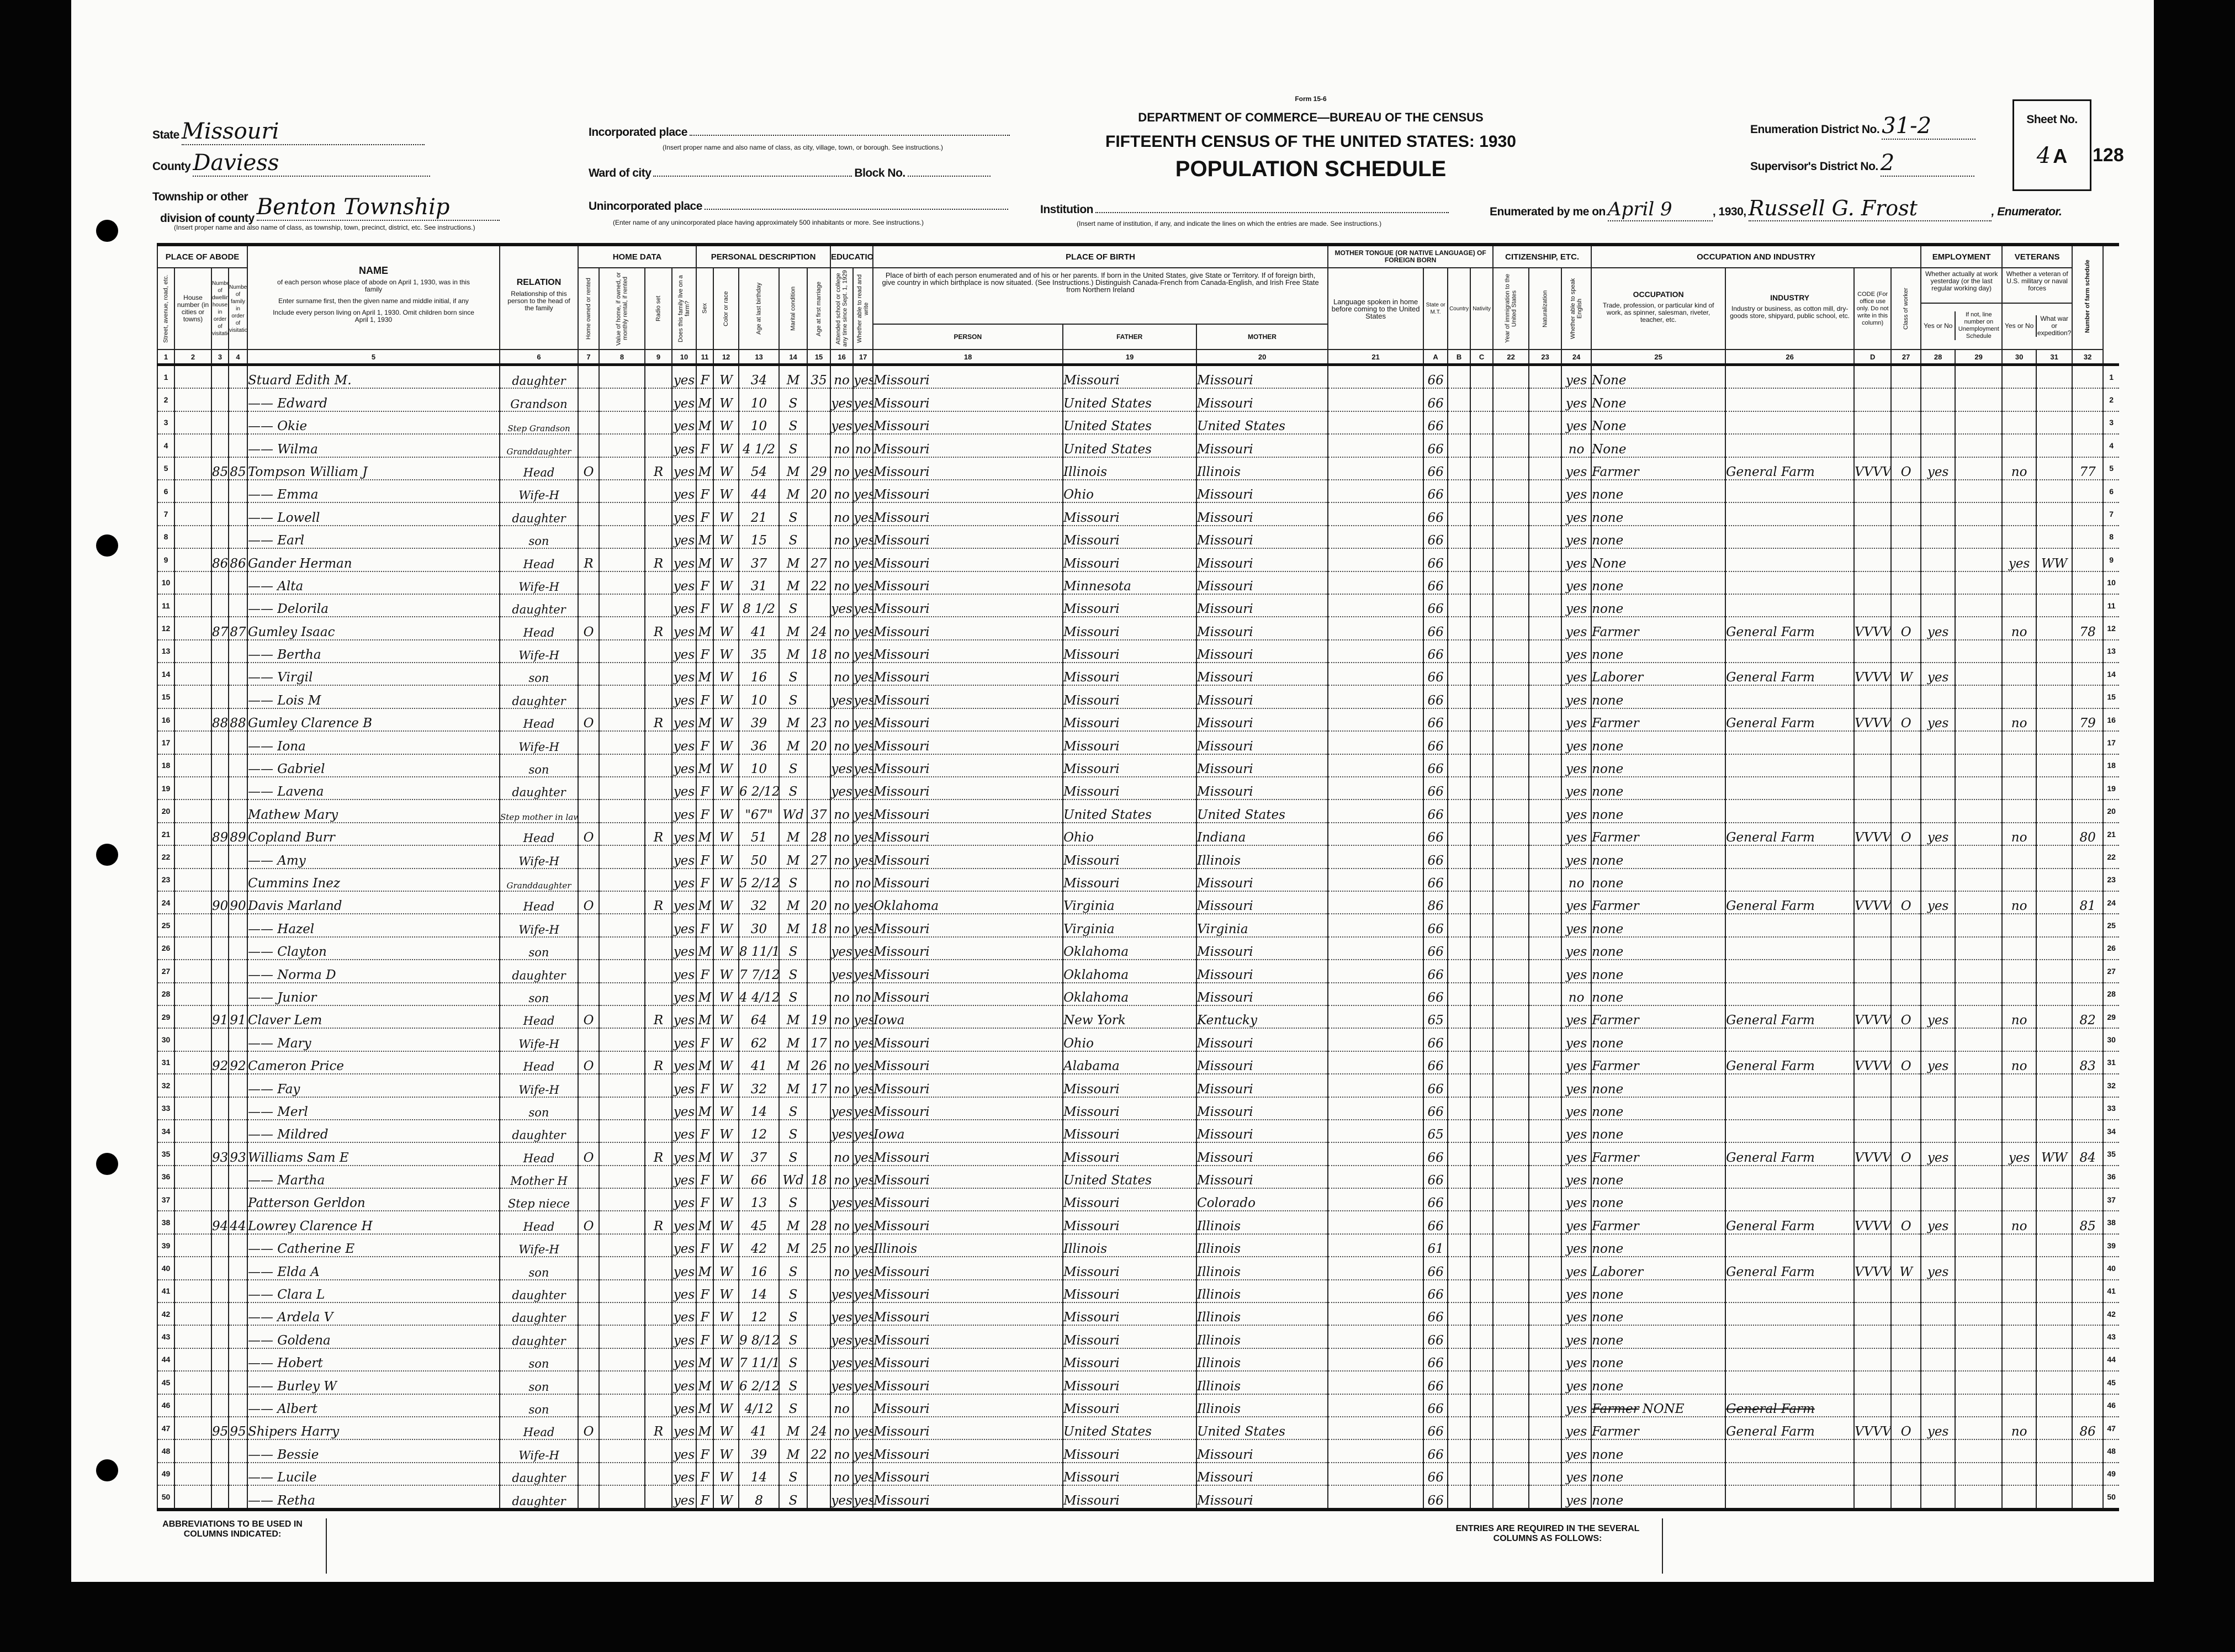 This screenshot has width=2235, height=1652. Describe the element at coordinates (1225, 1089) in the screenshot. I see `birthplace-mother-value: Missouri` at that location.